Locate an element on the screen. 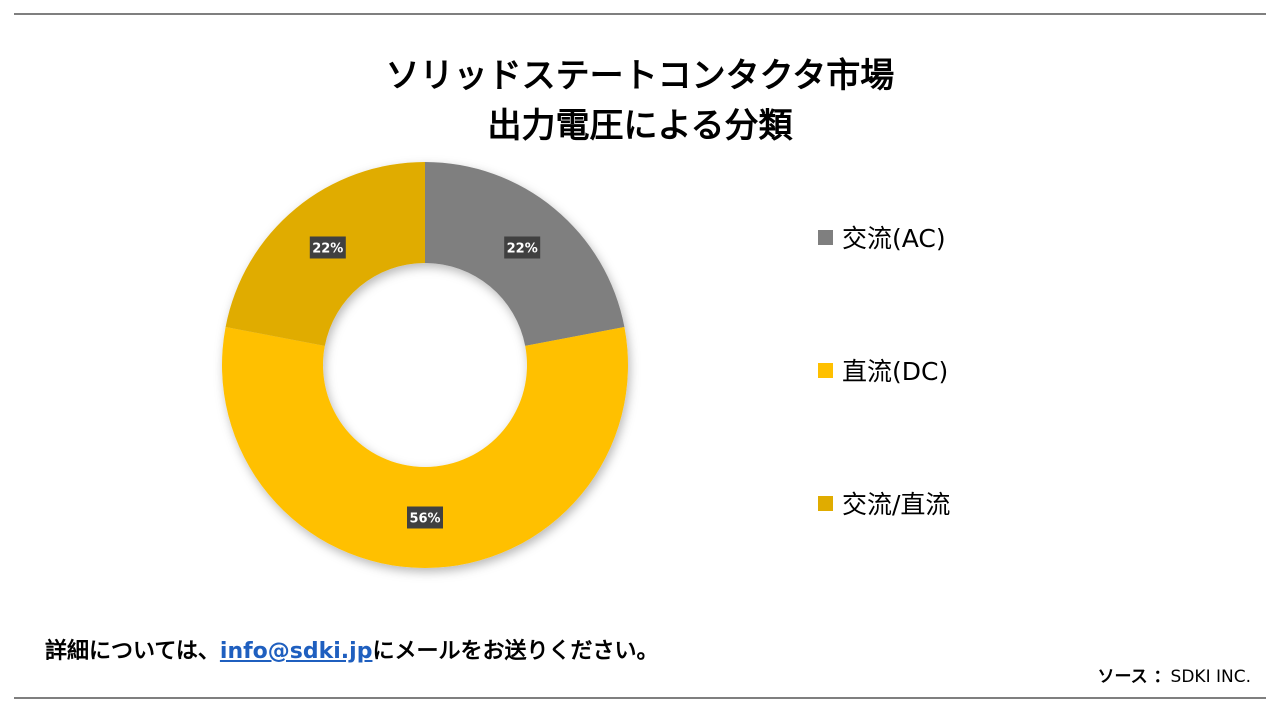 This screenshot has width=1280, height=720. legend-swatch-ac is located at coordinates (825, 237).